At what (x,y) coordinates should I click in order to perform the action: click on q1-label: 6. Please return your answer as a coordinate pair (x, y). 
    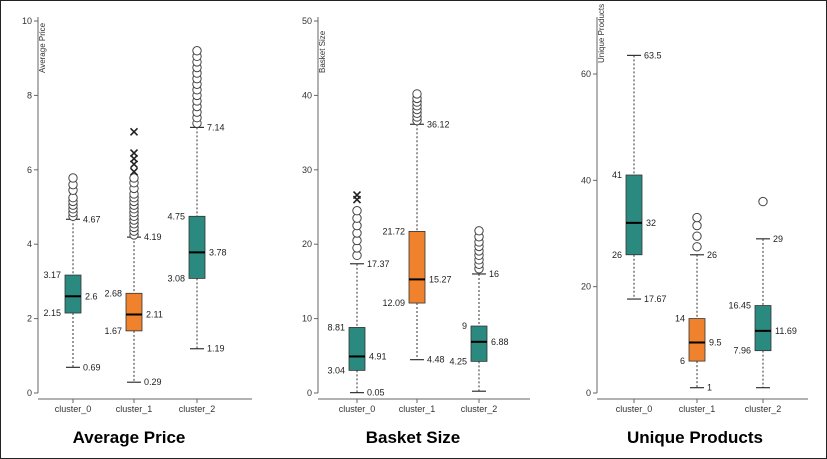
    Looking at the image, I should click on (682, 361).